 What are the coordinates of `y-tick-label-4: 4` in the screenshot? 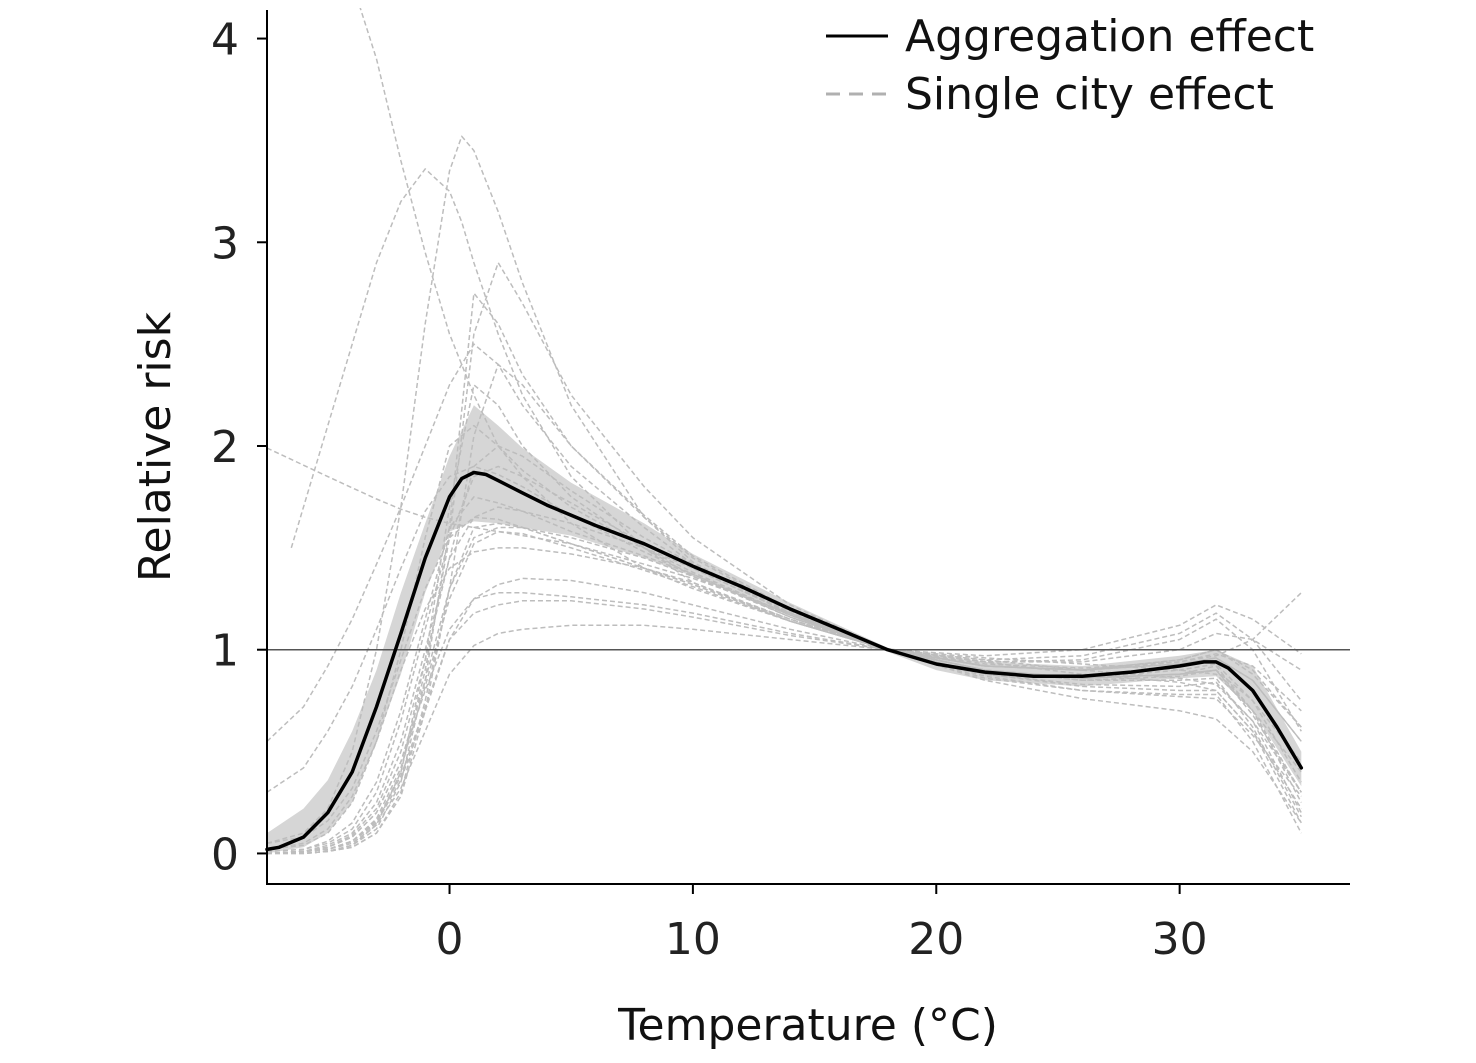 It's located at (225, 40).